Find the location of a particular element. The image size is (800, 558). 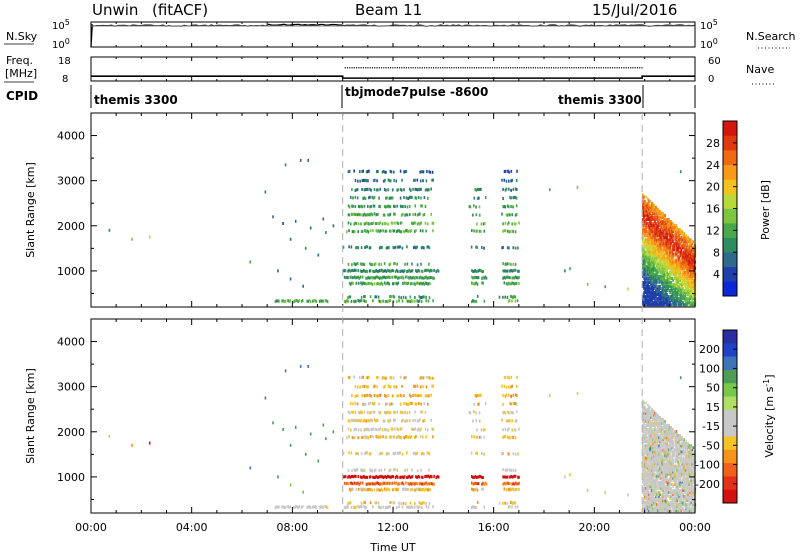

power-ytick-label: 1000 is located at coordinates (71, 271).